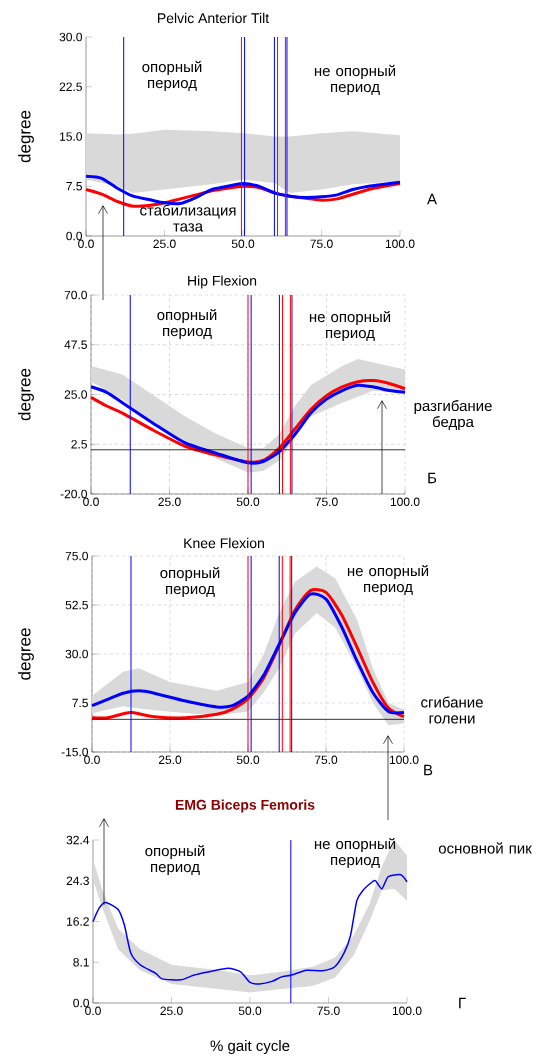 This screenshot has width=546, height=1059. Describe the element at coordinates (79, 444) in the screenshot. I see `y-tick-label: 2.5` at that location.